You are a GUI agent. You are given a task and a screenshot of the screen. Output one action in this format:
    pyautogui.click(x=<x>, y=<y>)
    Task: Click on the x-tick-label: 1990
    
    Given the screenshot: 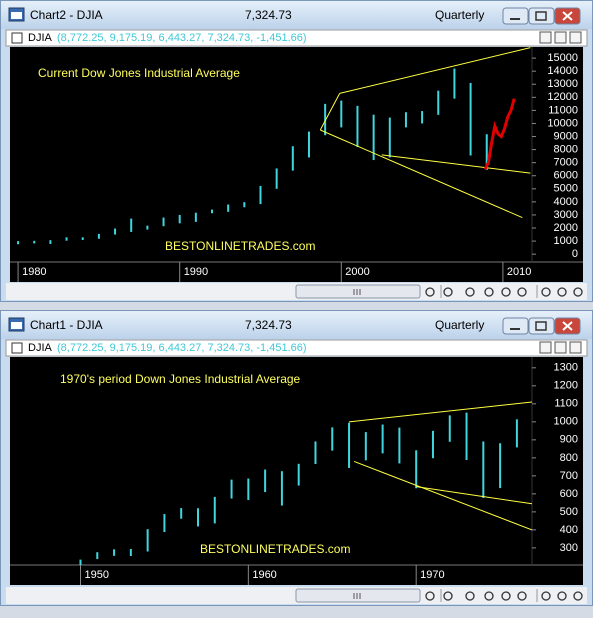 What is the action you would take?
    pyautogui.click(x=196, y=272)
    